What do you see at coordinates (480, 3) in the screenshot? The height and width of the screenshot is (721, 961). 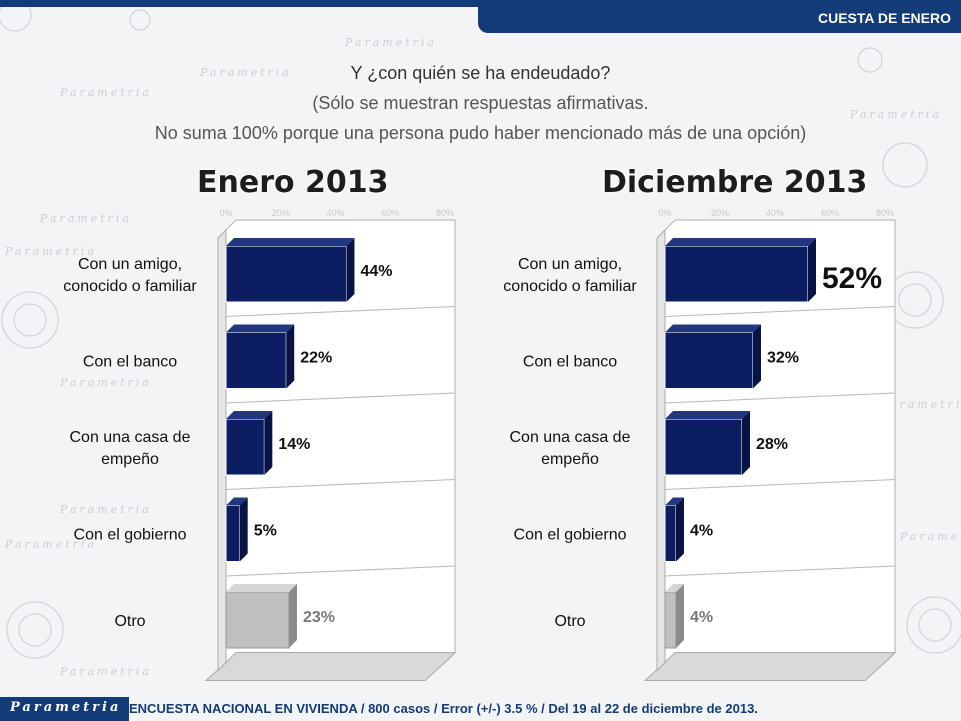 I see `top-line` at bounding box center [480, 3].